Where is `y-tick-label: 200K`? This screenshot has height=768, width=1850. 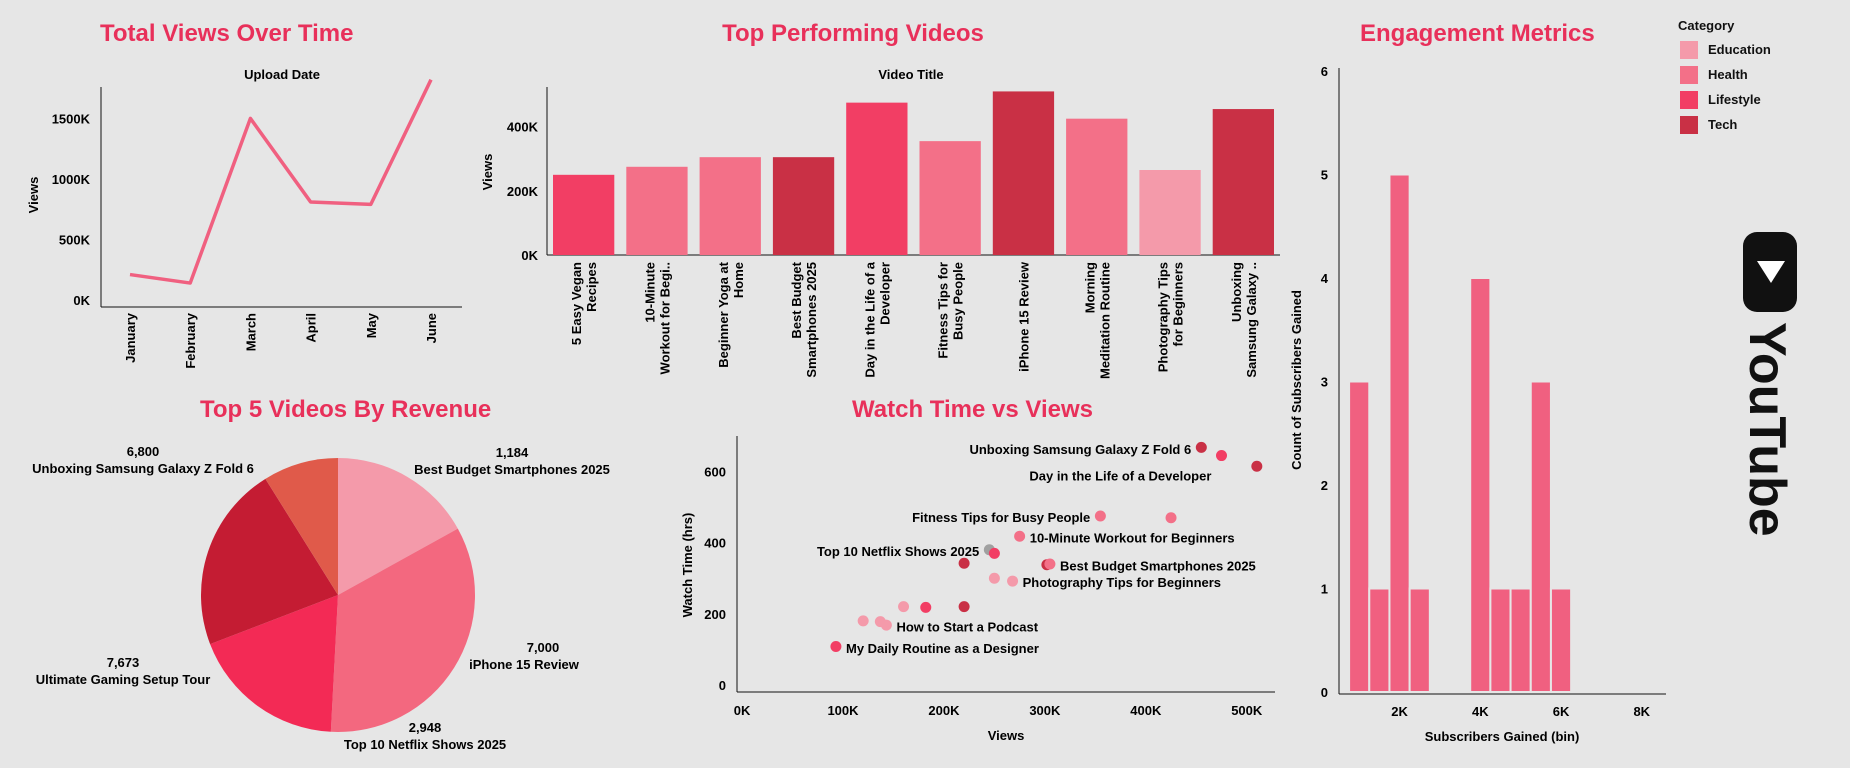
y-tick-label: 200K is located at coordinates (523, 191).